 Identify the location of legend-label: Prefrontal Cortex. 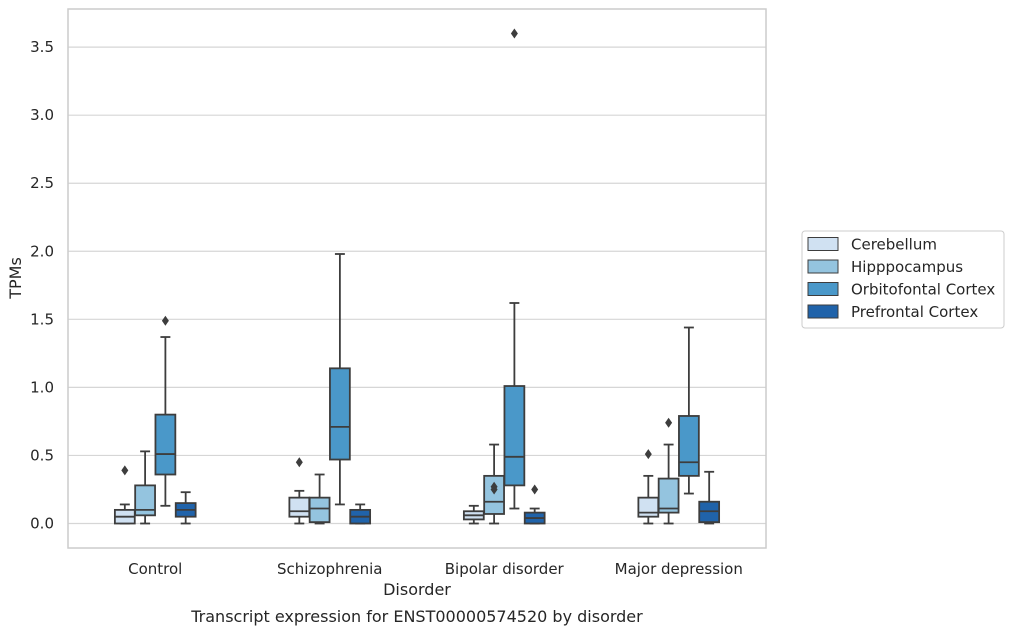
(914, 312).